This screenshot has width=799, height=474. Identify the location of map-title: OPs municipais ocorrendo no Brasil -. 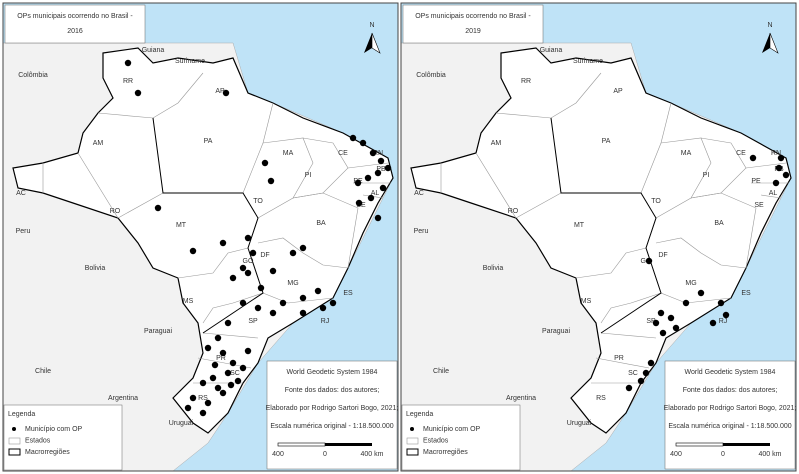
(75, 16).